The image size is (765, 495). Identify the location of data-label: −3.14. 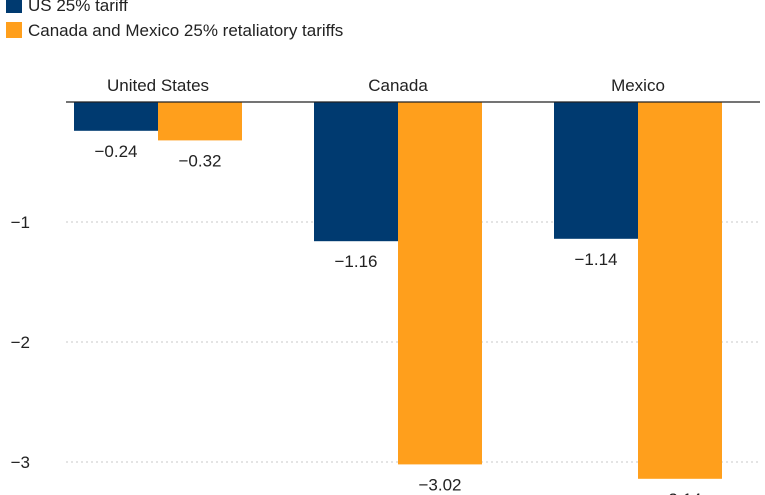
(679, 492).